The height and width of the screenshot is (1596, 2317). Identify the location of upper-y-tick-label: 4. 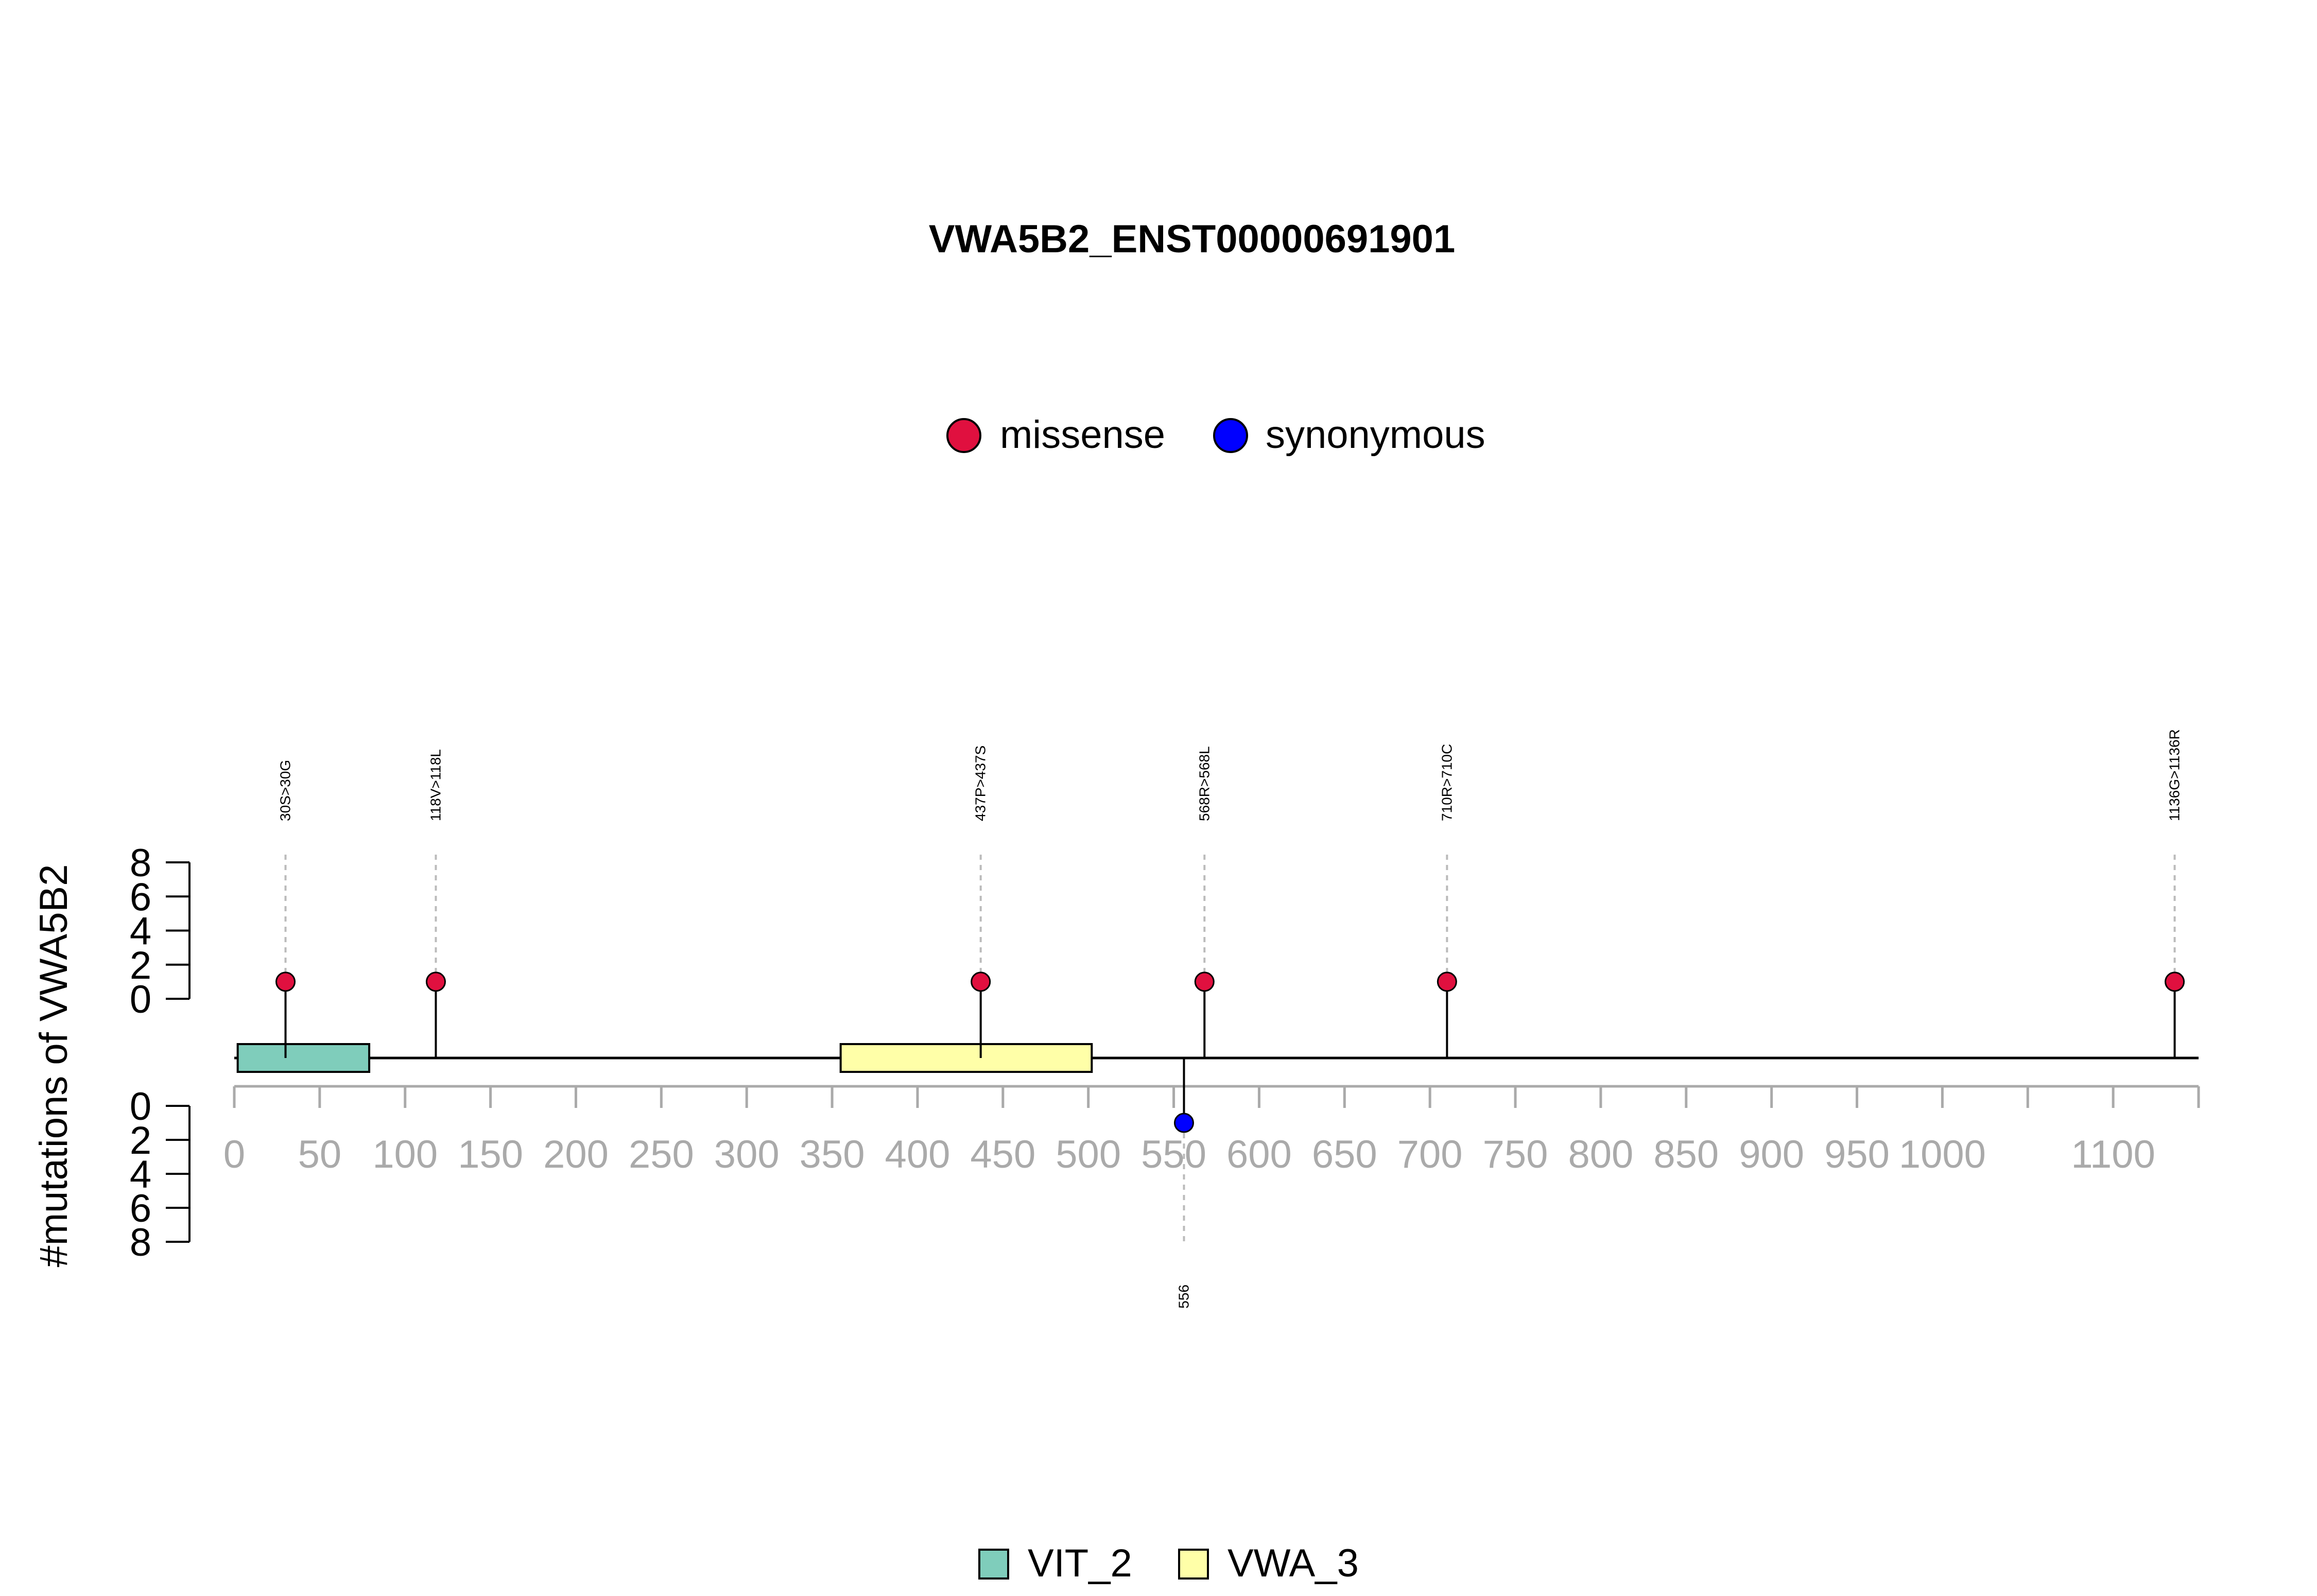
(140, 931).